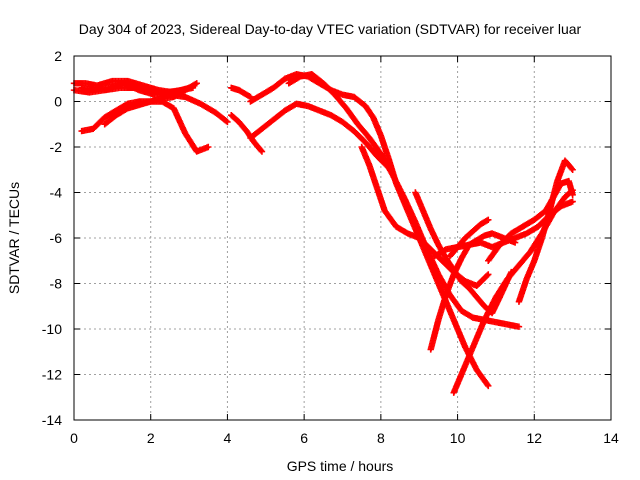 Image resolution: width=640 pixels, height=480 pixels. I want to click on x-tick-label: 6, so click(304, 438).